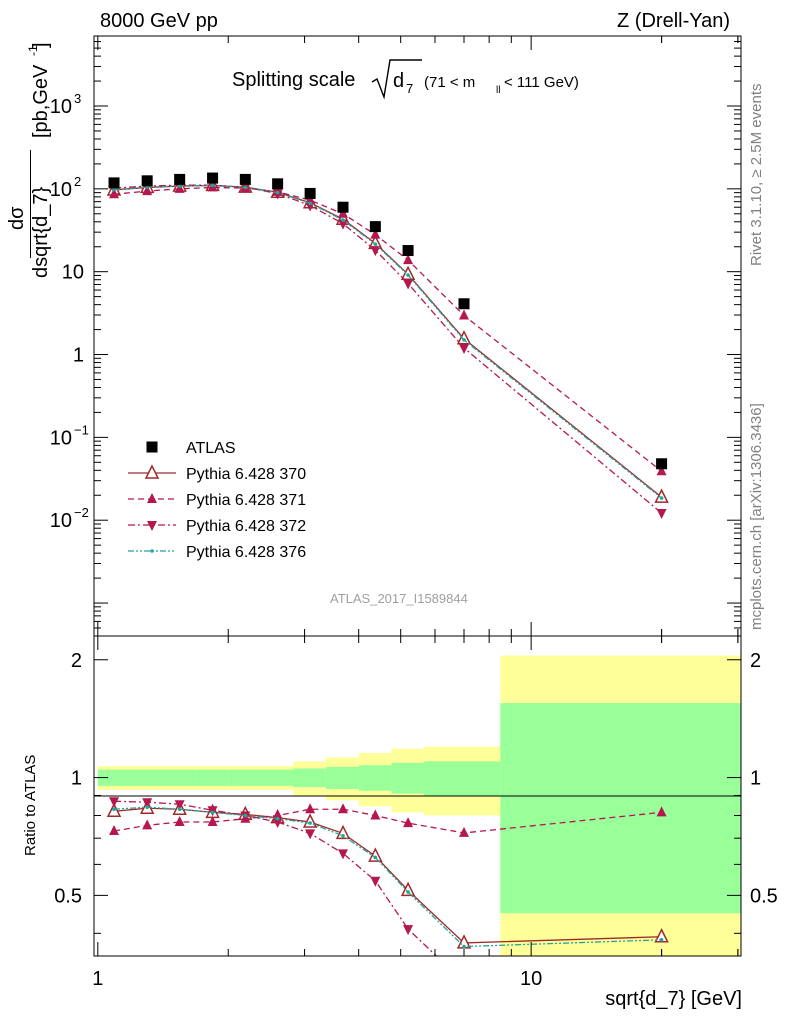  I want to click on analysis-id: ATLAS_2017_I1589844, so click(399, 598).